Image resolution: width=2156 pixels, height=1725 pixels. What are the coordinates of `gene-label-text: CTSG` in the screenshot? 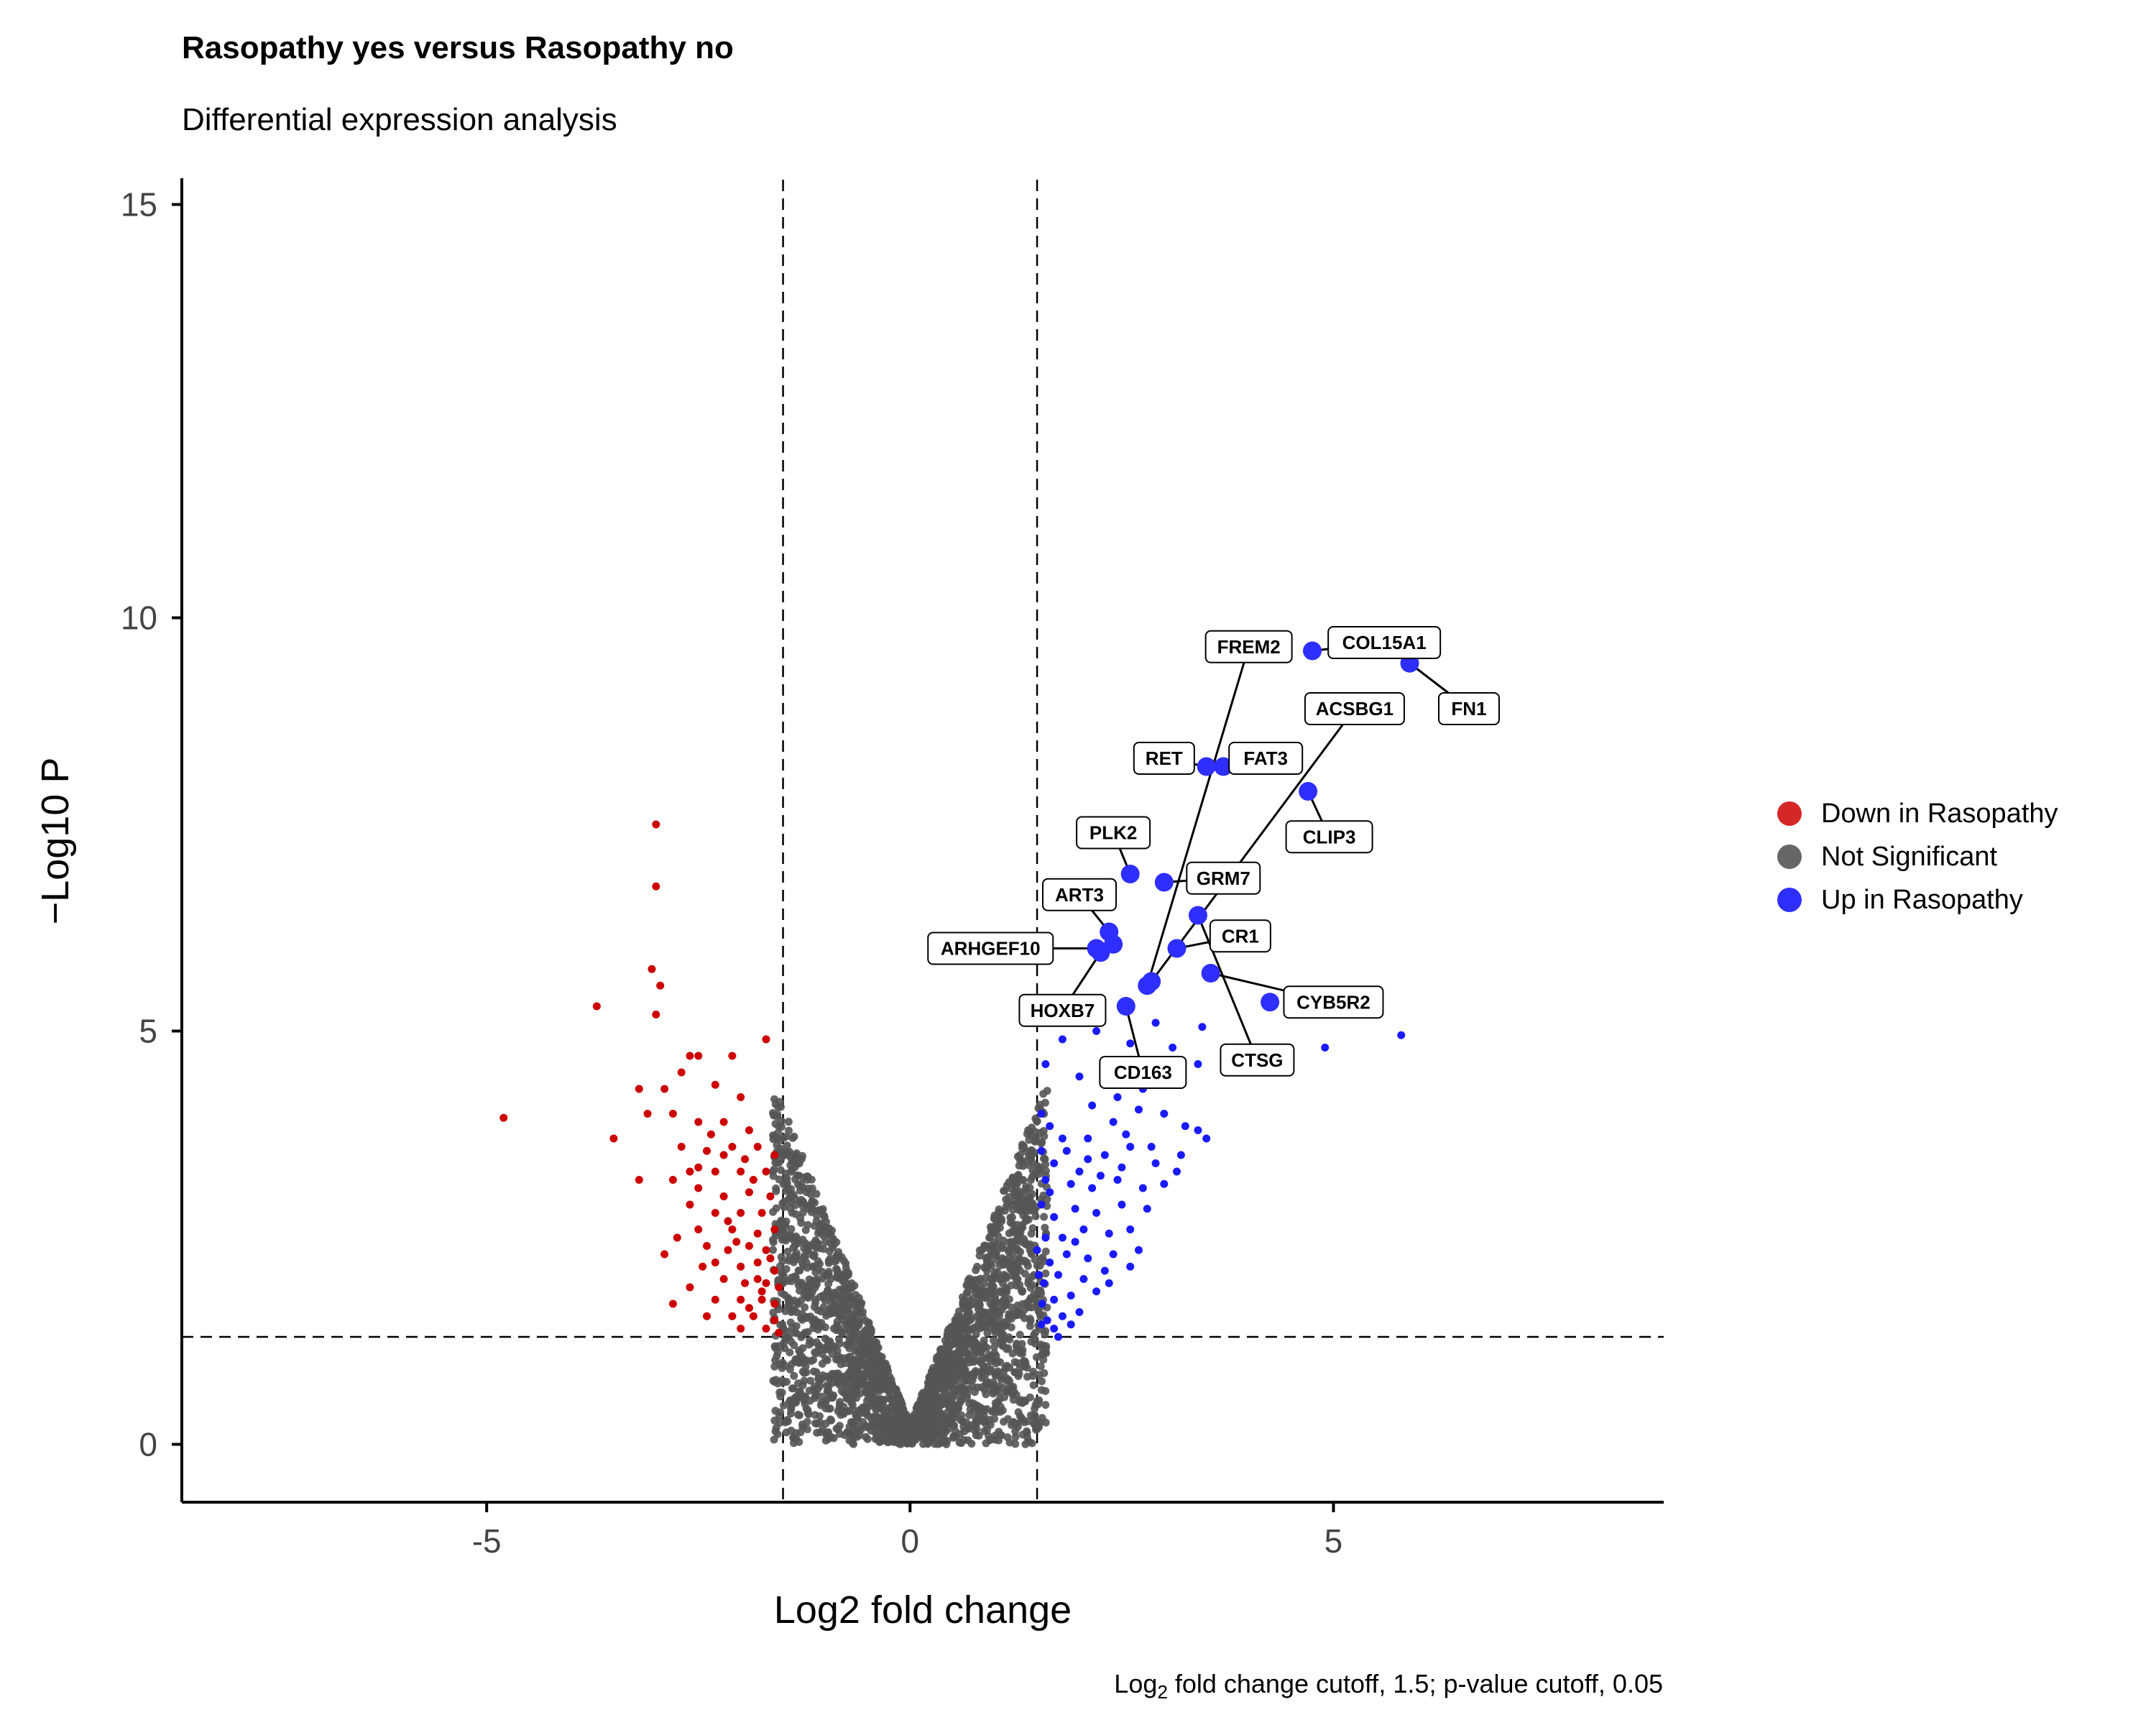 It's located at (1257, 1060).